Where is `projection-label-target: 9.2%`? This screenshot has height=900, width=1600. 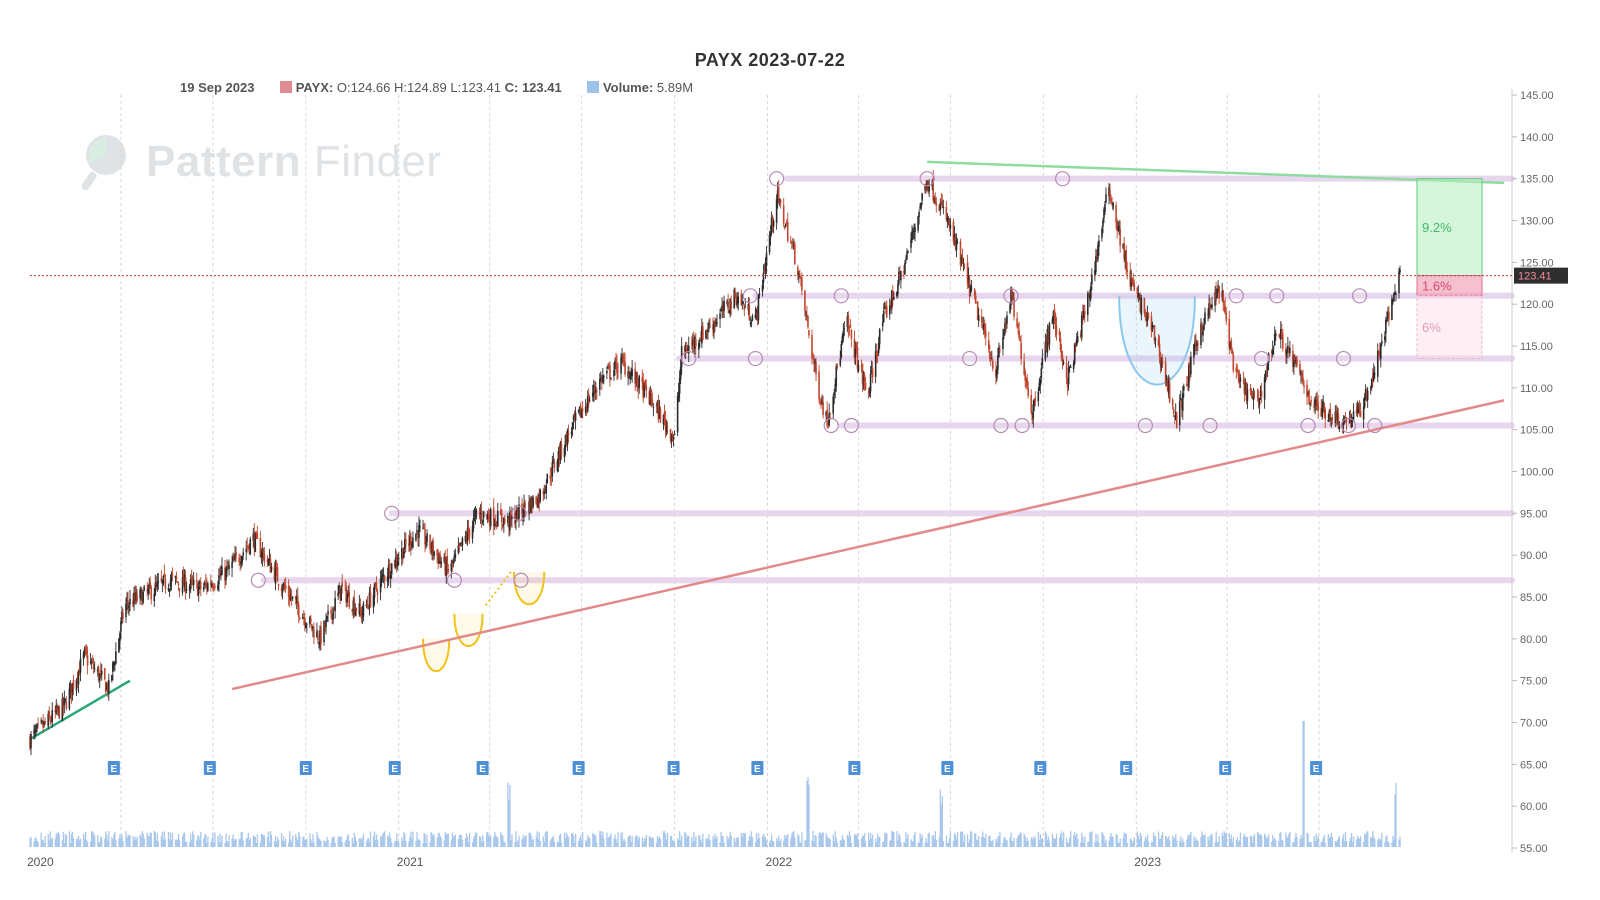
projection-label-target: 9.2% is located at coordinates (1437, 227).